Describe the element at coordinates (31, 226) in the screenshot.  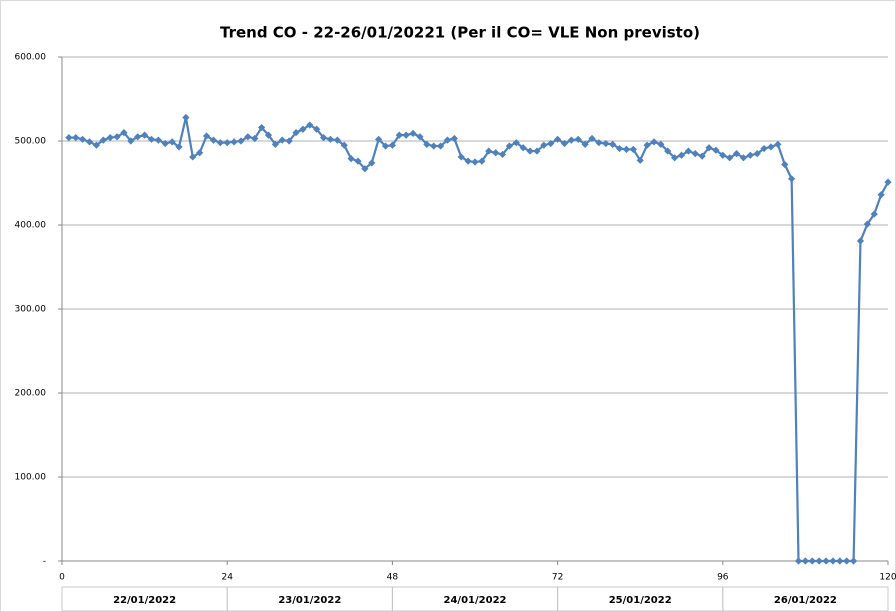
I see `y-tick-label: 400.00` at that location.